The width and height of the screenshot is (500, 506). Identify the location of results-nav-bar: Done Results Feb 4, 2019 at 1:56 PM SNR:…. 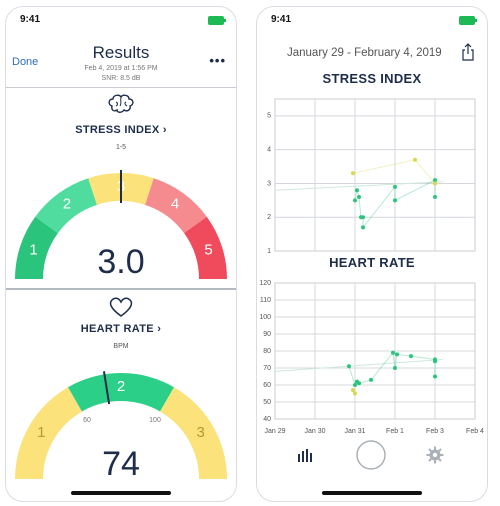
(121, 58).